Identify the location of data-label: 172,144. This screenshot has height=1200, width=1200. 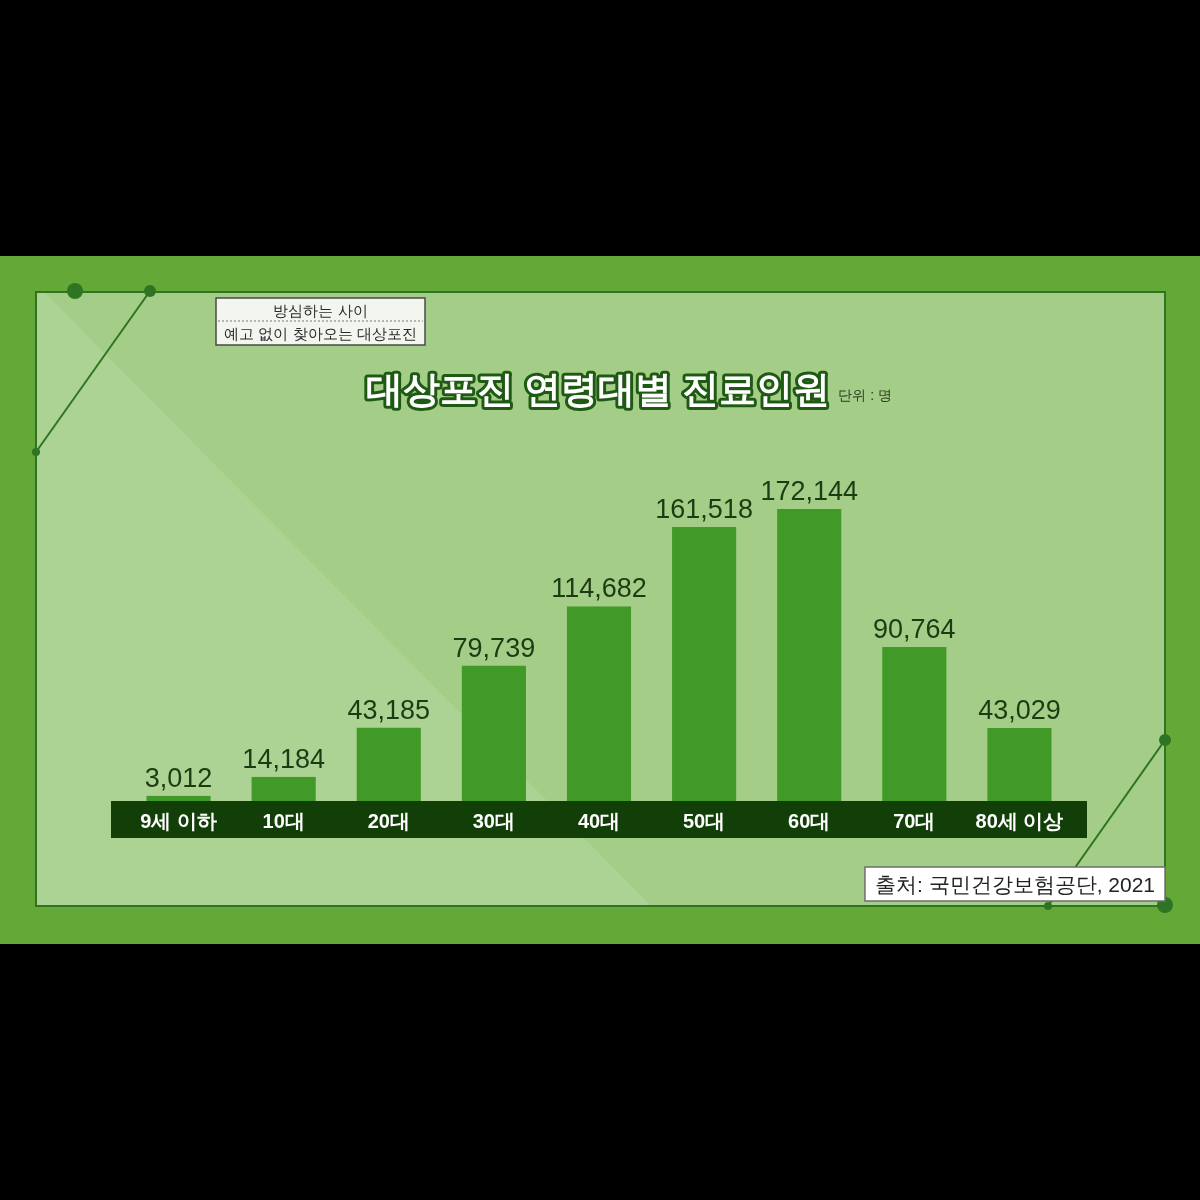
(809, 491).